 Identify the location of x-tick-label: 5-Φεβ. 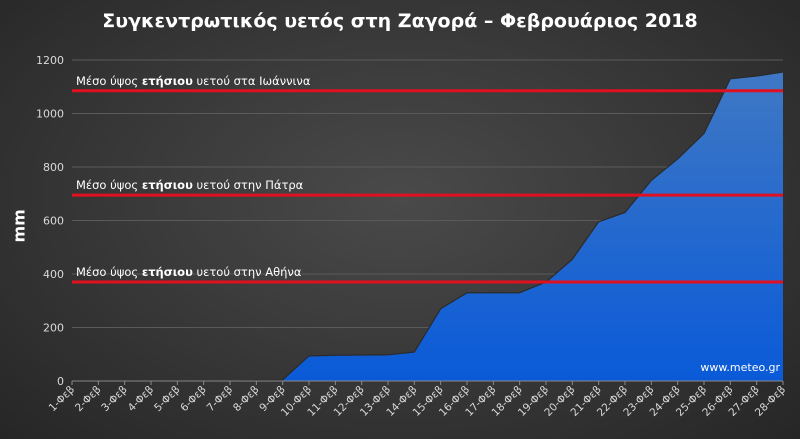
(167, 399).